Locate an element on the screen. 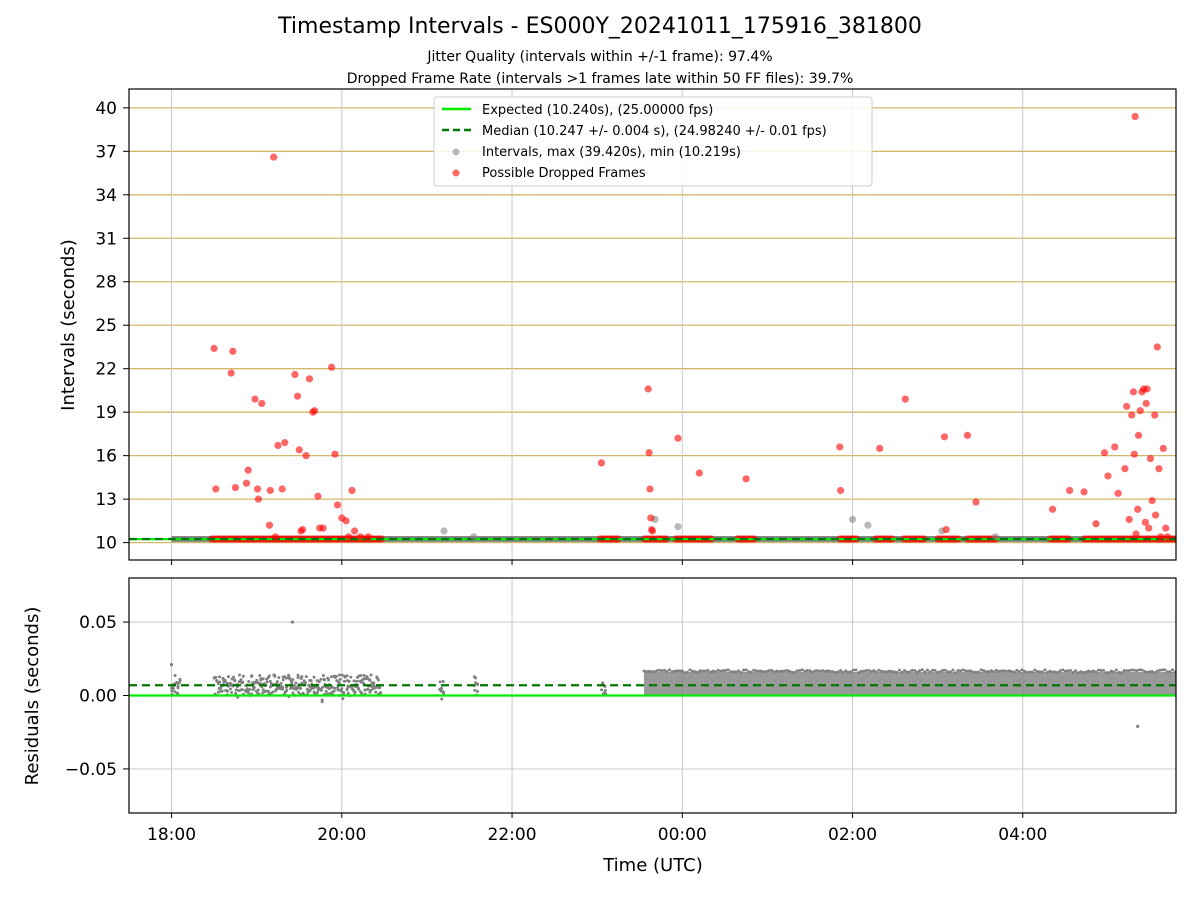 This screenshot has width=1200, height=900. residuals-x-tick-label: 18:00 is located at coordinates (171, 835).